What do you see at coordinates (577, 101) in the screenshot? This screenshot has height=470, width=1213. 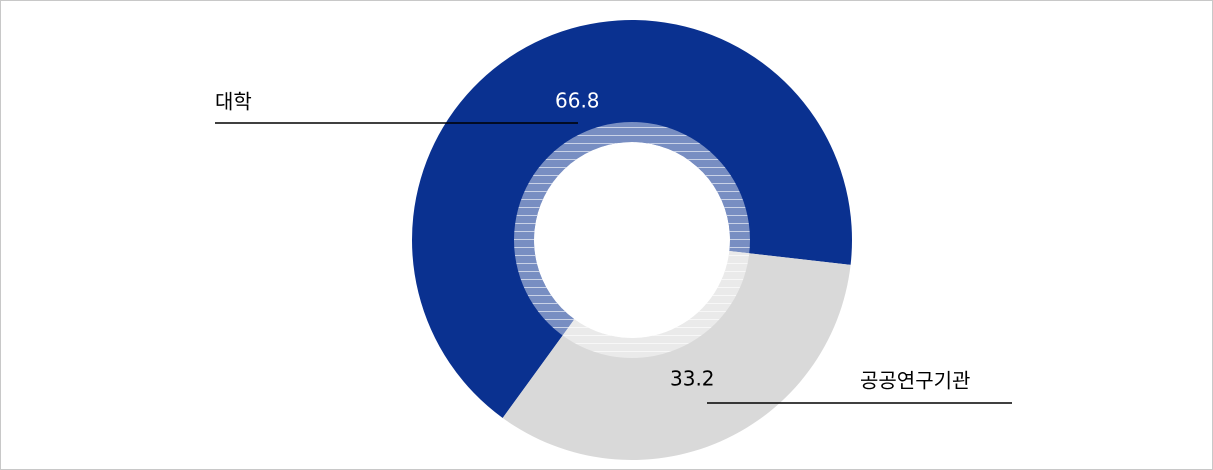 I see `value-label: 66.8` at bounding box center [577, 101].